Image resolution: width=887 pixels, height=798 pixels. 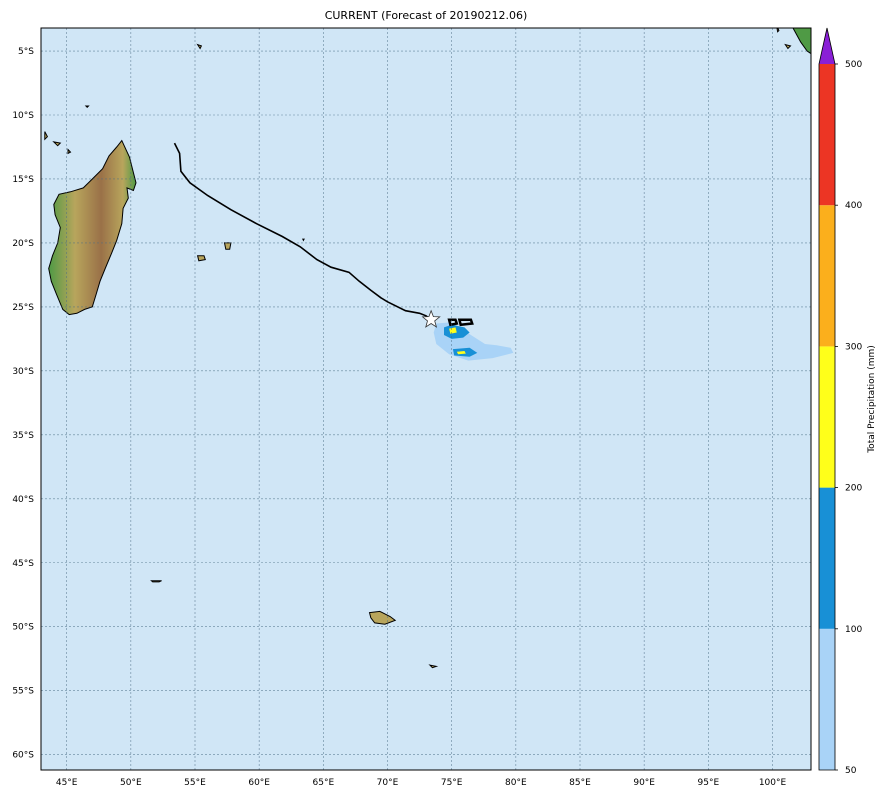 What do you see at coordinates (67, 783) in the screenshot?
I see `lon-tick-label: 45°E` at bounding box center [67, 783].